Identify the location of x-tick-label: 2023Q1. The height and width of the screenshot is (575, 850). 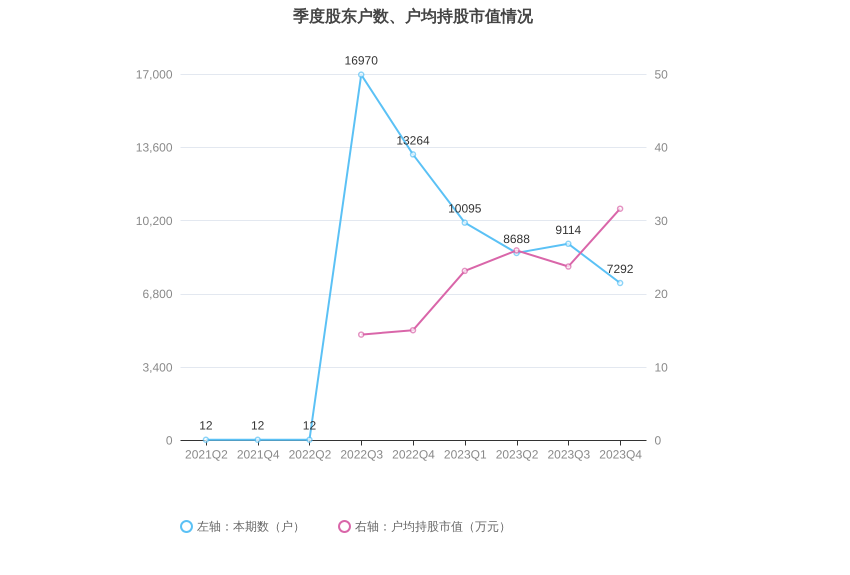
(465, 455).